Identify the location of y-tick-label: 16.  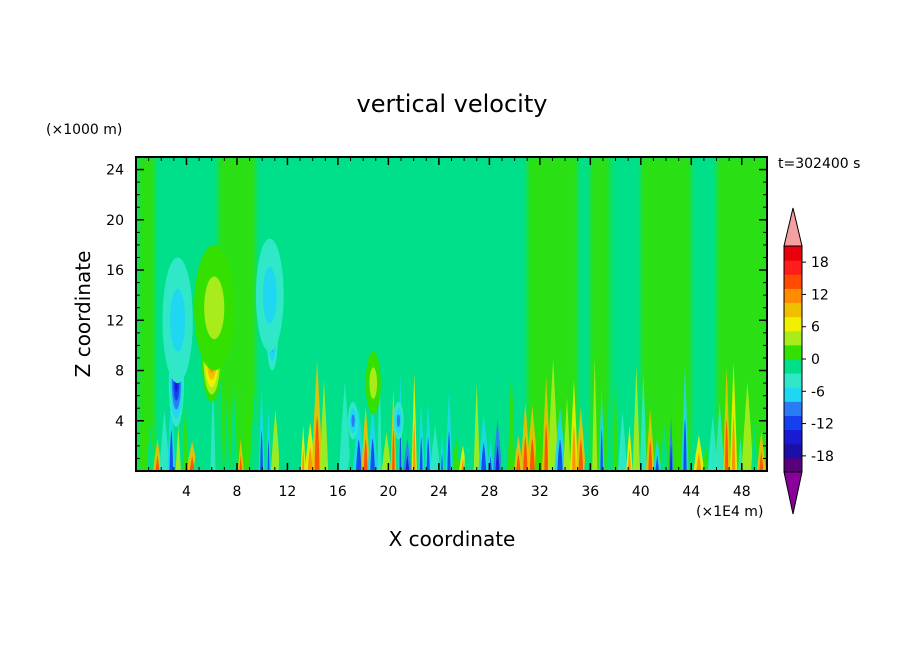
(115, 271).